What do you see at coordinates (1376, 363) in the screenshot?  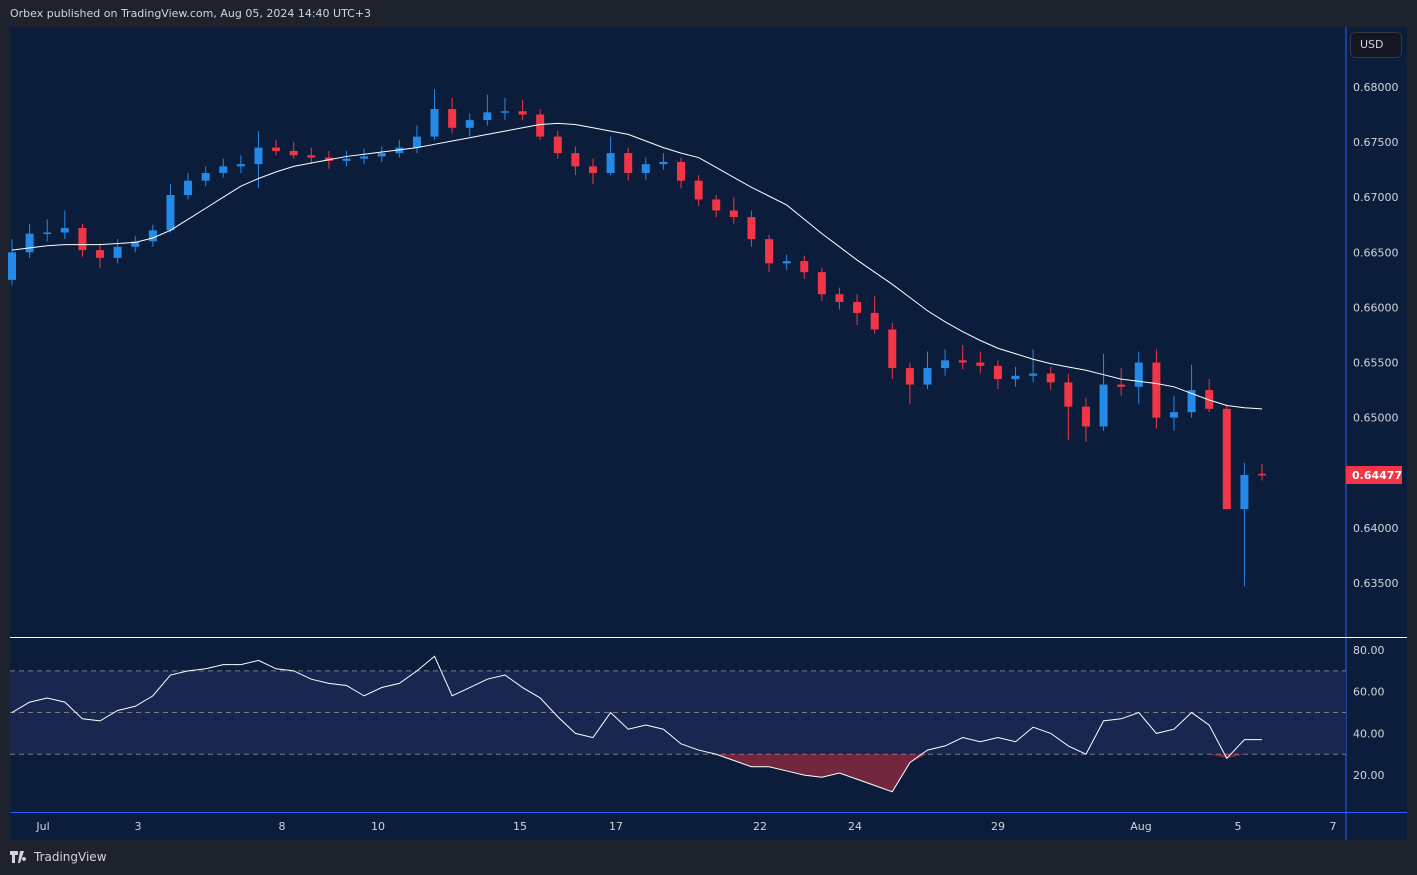 I see `price-tick-label: 0.65500` at bounding box center [1376, 363].